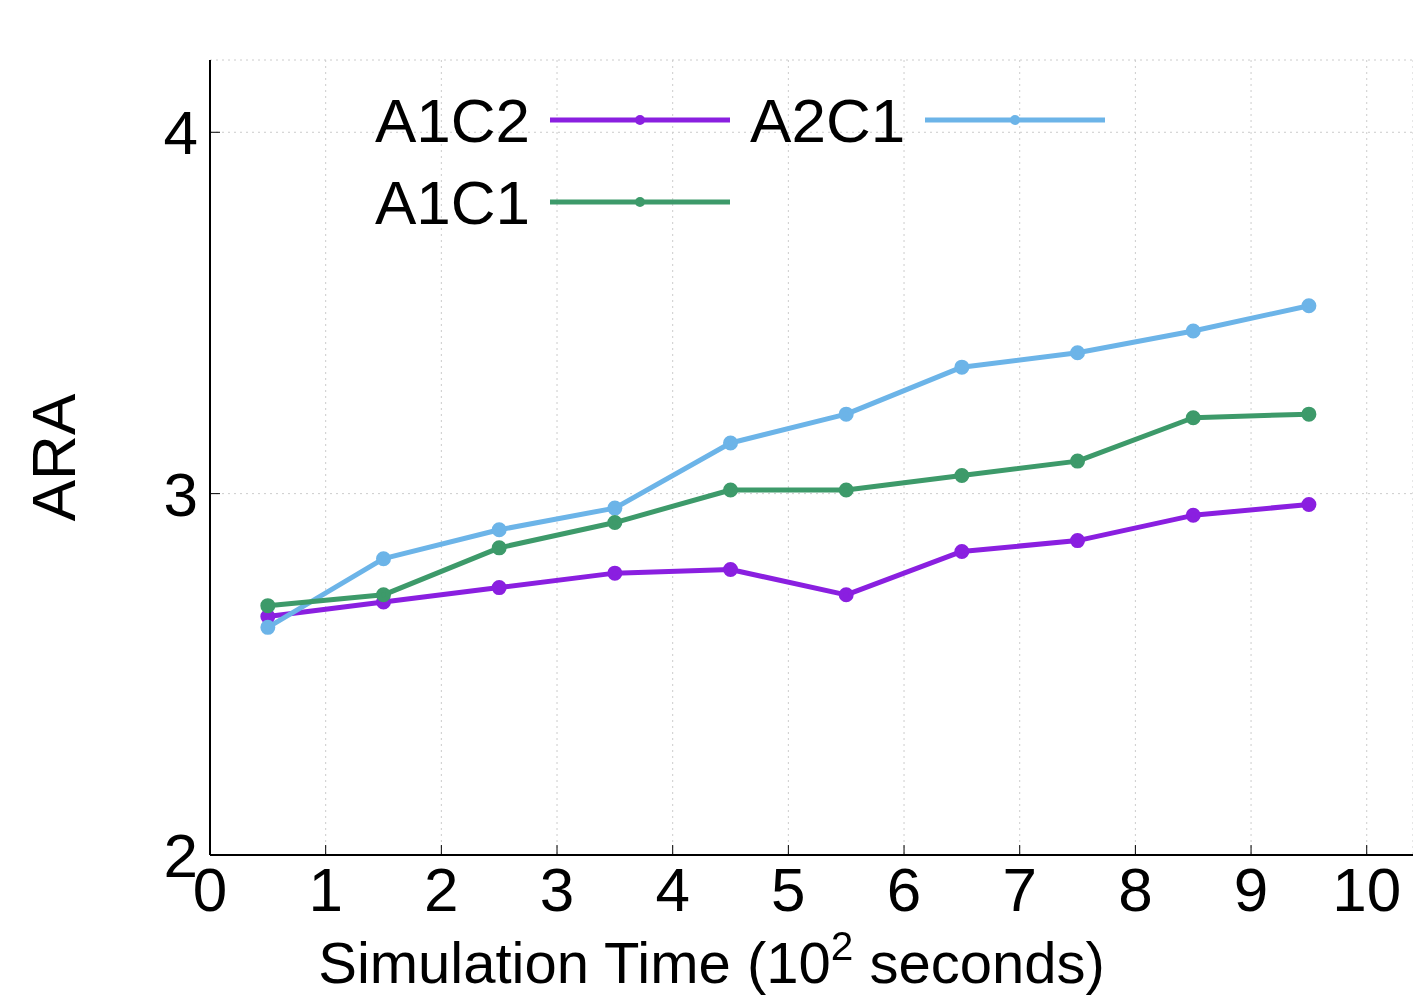 This screenshot has height=1006, width=1421. What do you see at coordinates (557, 890) in the screenshot?
I see `x-tick-label: 3` at bounding box center [557, 890].